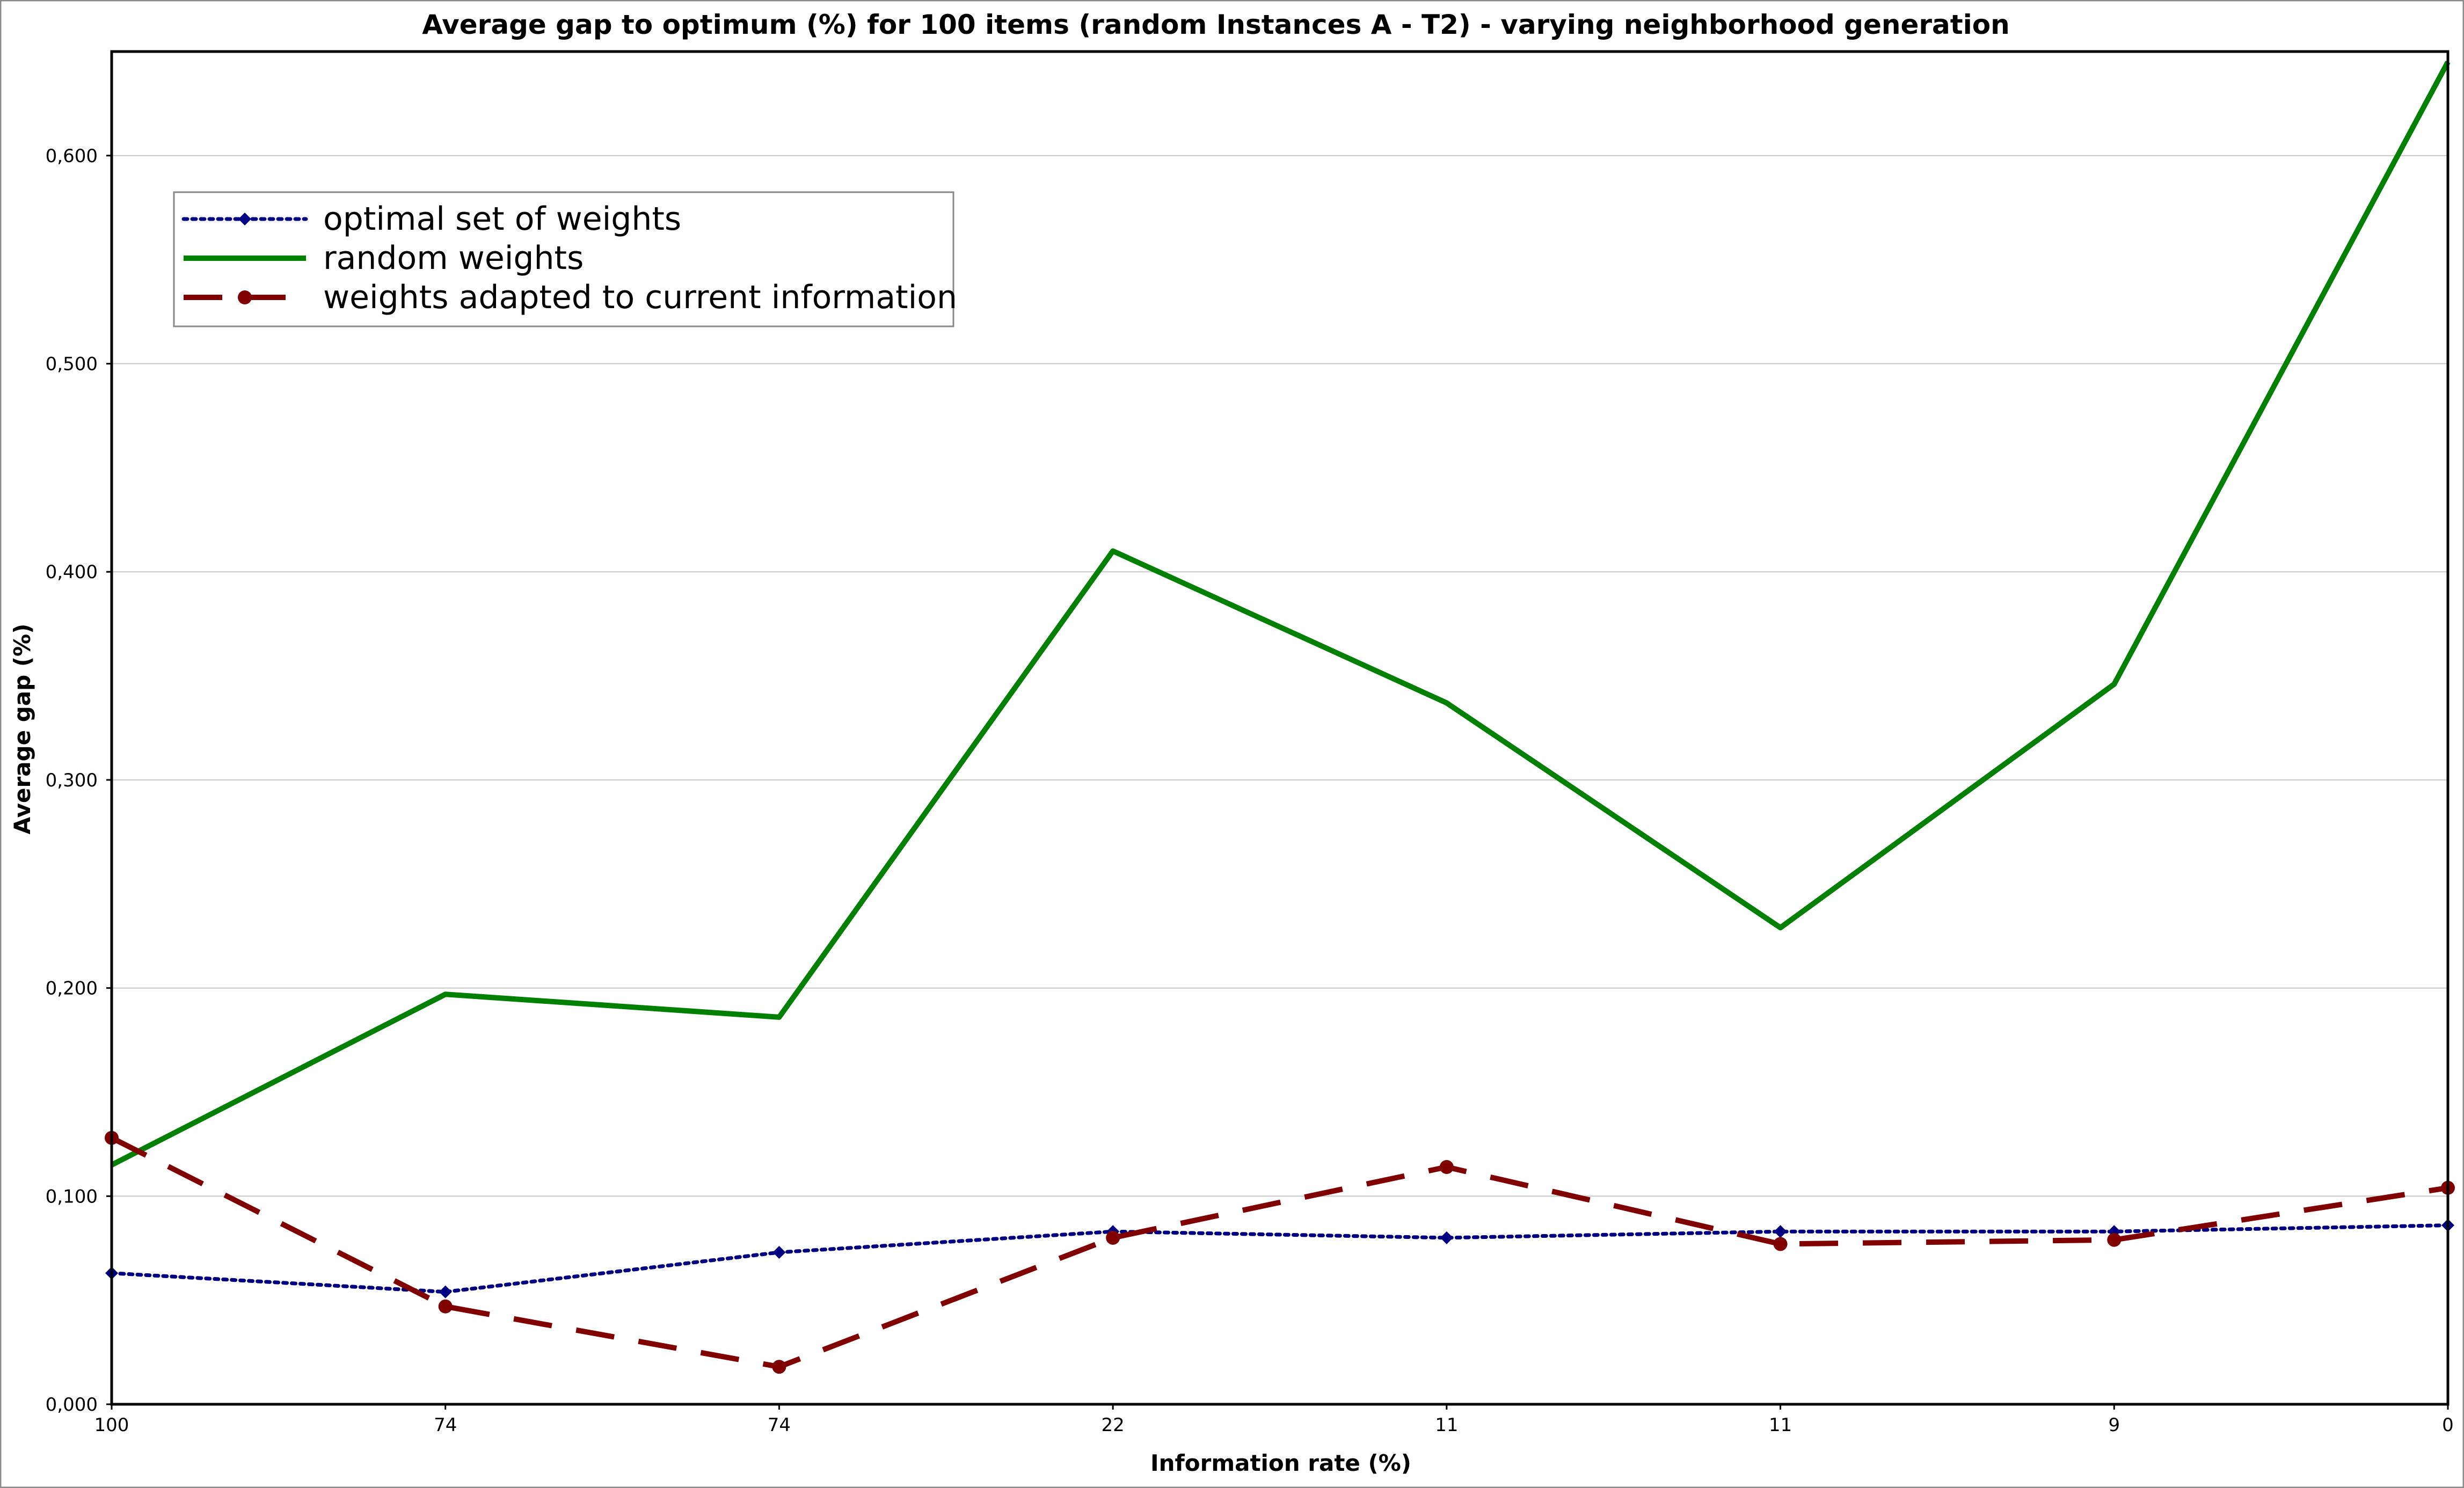  What do you see at coordinates (244, 219) in the screenshot?
I see `legend-marker-optimal-set-of-weights` at bounding box center [244, 219].